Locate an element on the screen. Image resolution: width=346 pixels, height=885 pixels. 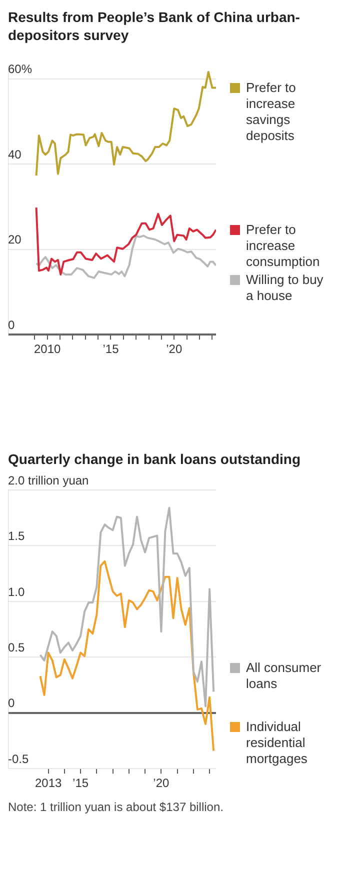
legend-label: Willing to buy a house is located at coordinates (285, 288).